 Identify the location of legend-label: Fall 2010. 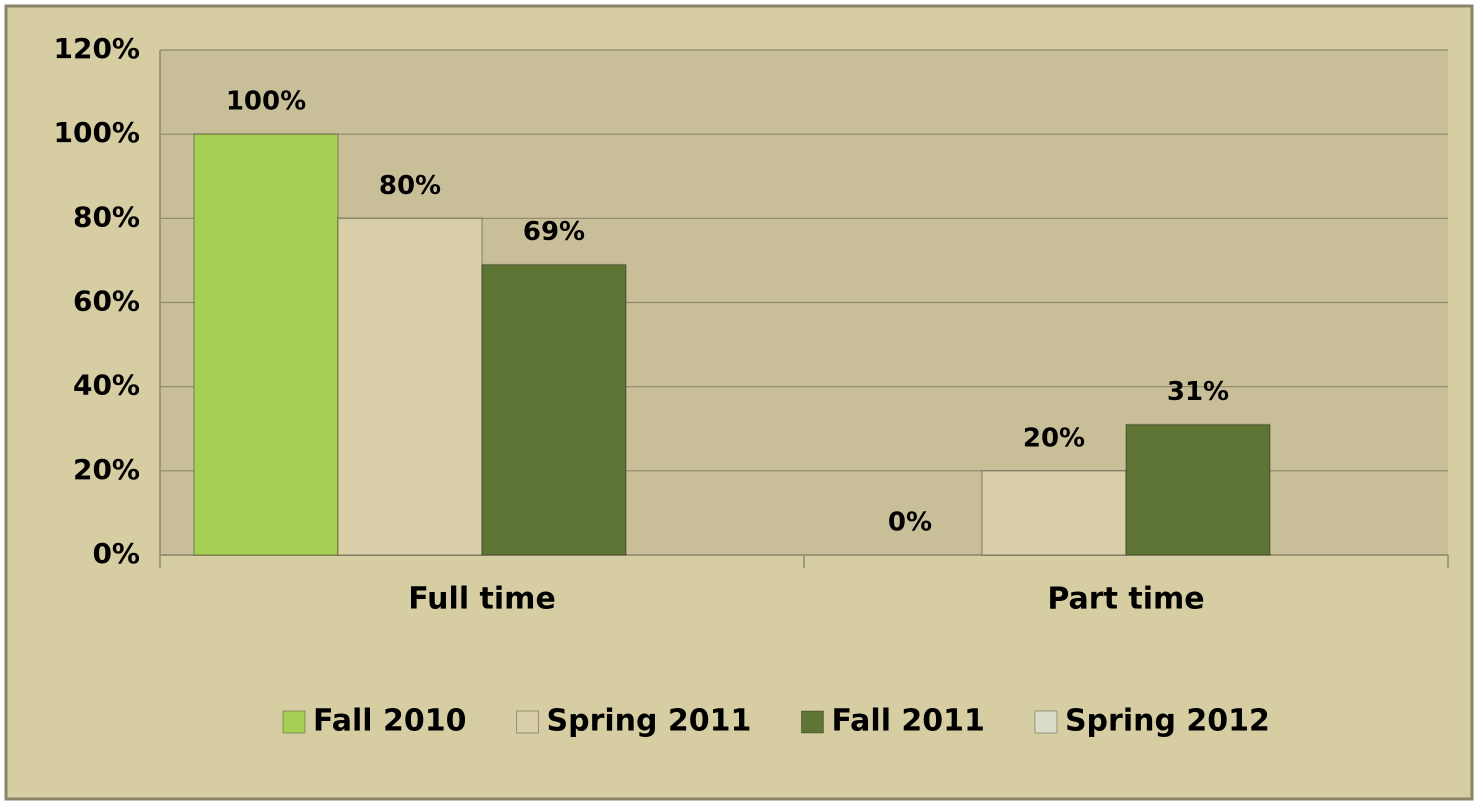
(390, 721).